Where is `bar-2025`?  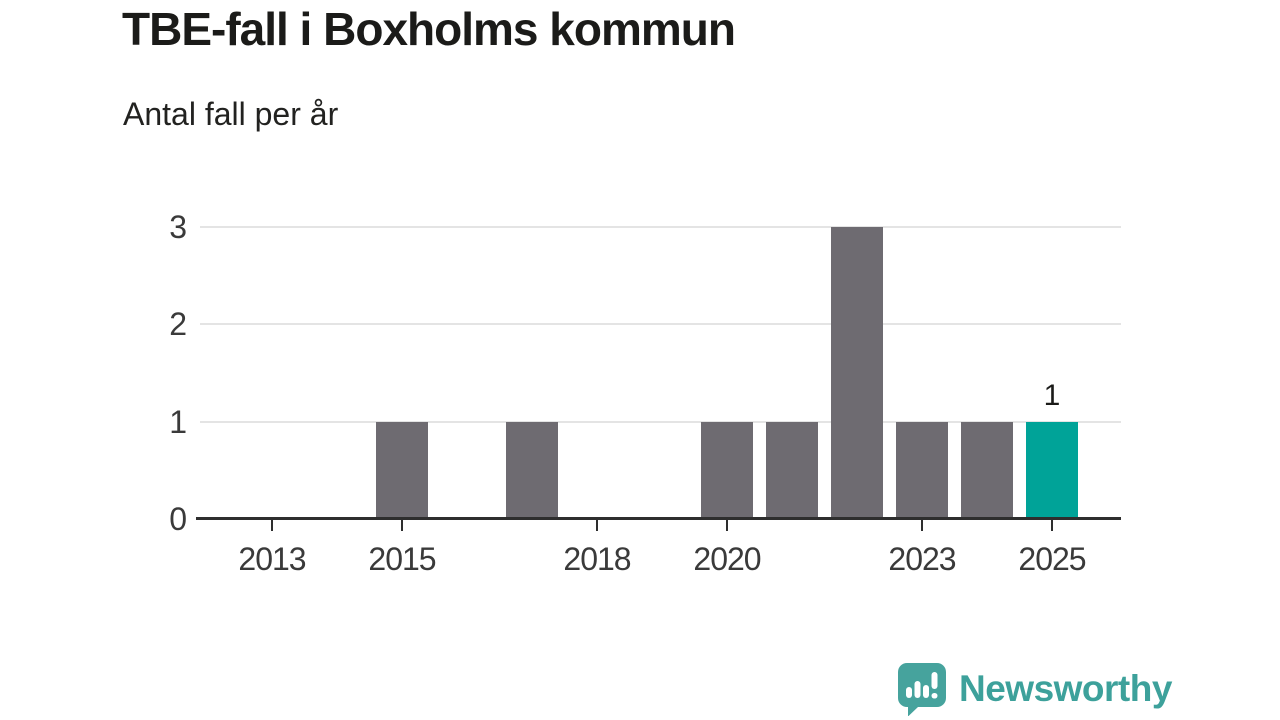
bar-2025 is located at coordinates (1052, 470).